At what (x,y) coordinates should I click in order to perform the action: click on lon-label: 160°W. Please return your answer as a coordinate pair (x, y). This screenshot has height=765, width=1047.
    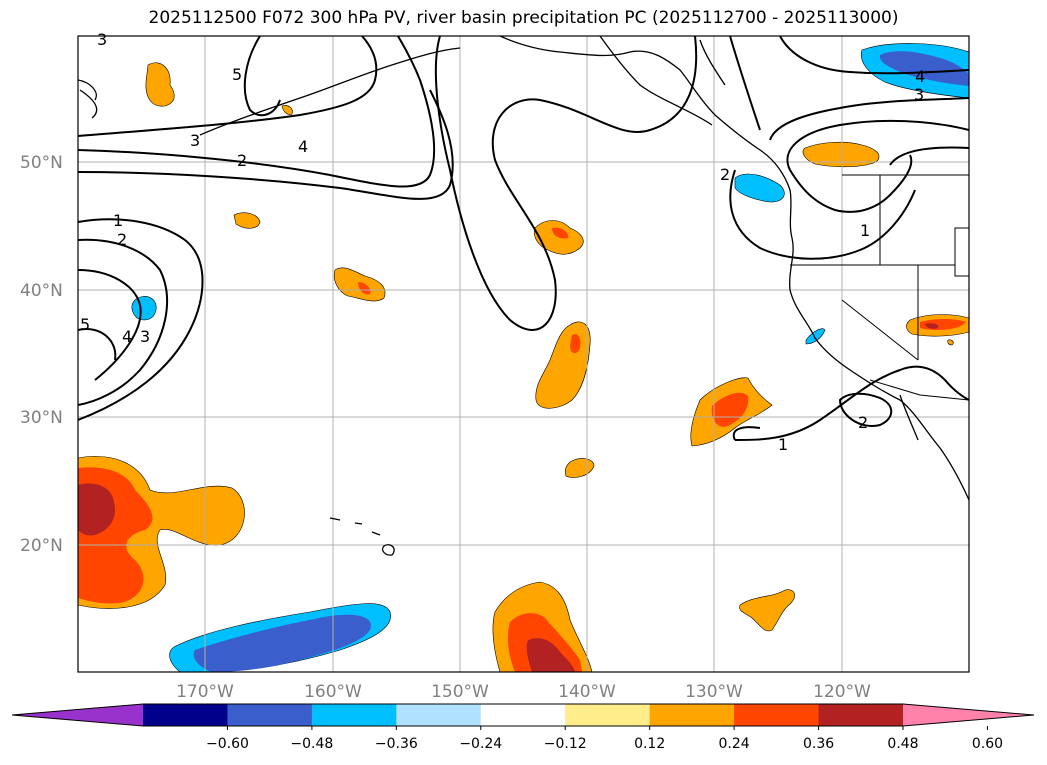
    Looking at the image, I should click on (333, 692).